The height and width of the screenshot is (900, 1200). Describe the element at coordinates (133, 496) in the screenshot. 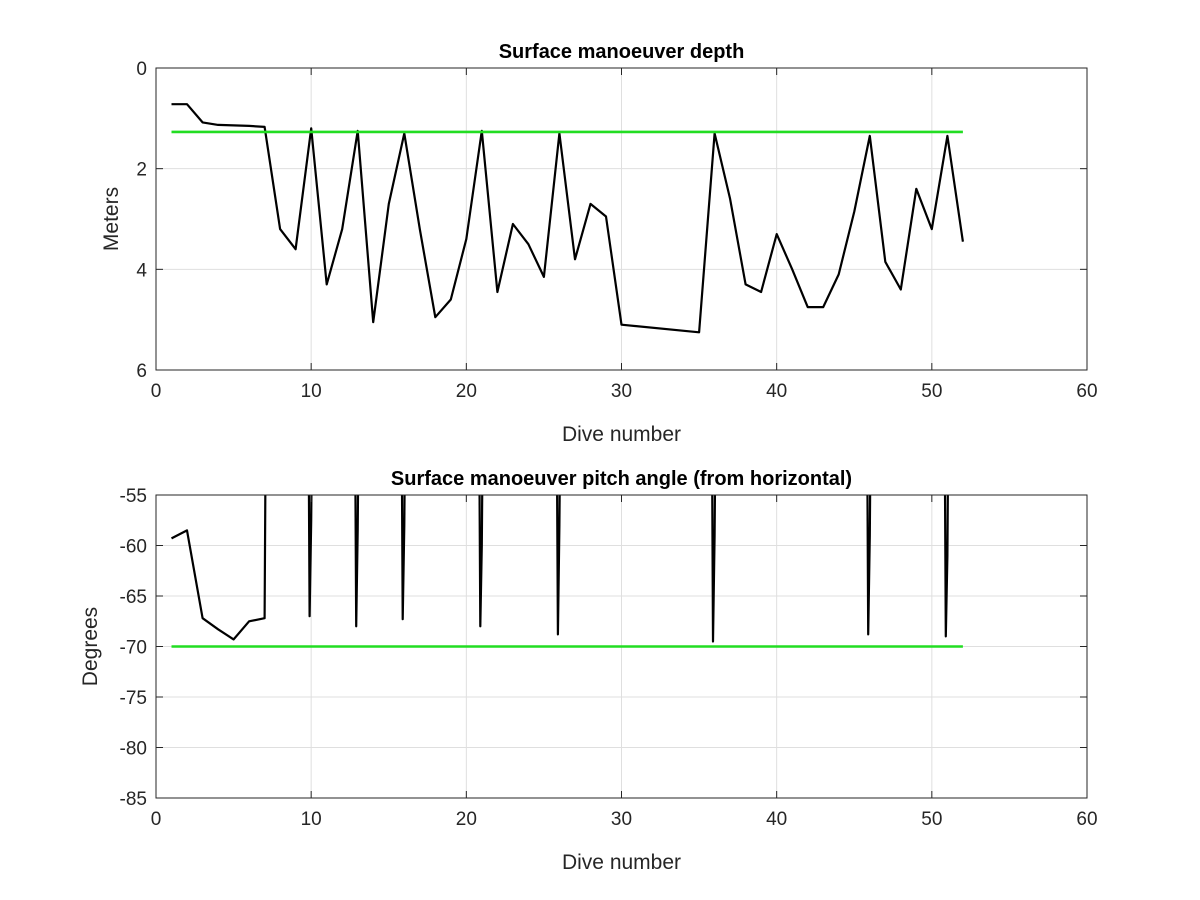

I see `y-tick-label: -55` at that location.